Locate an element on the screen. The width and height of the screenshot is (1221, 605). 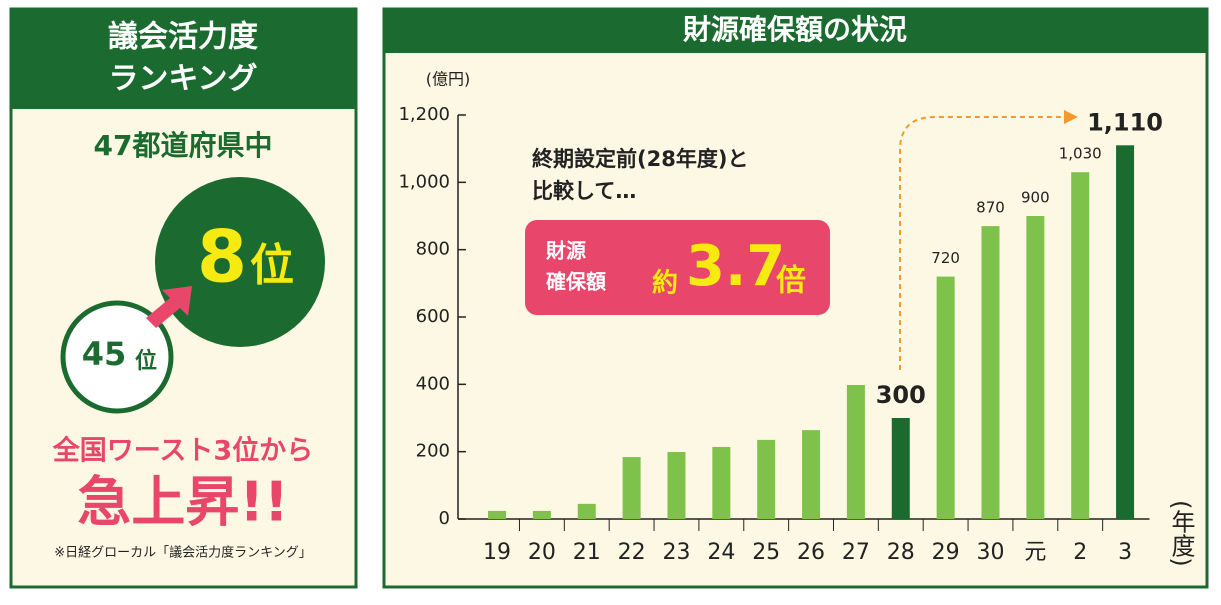
x-tick-label: 24 is located at coordinates (721, 552).